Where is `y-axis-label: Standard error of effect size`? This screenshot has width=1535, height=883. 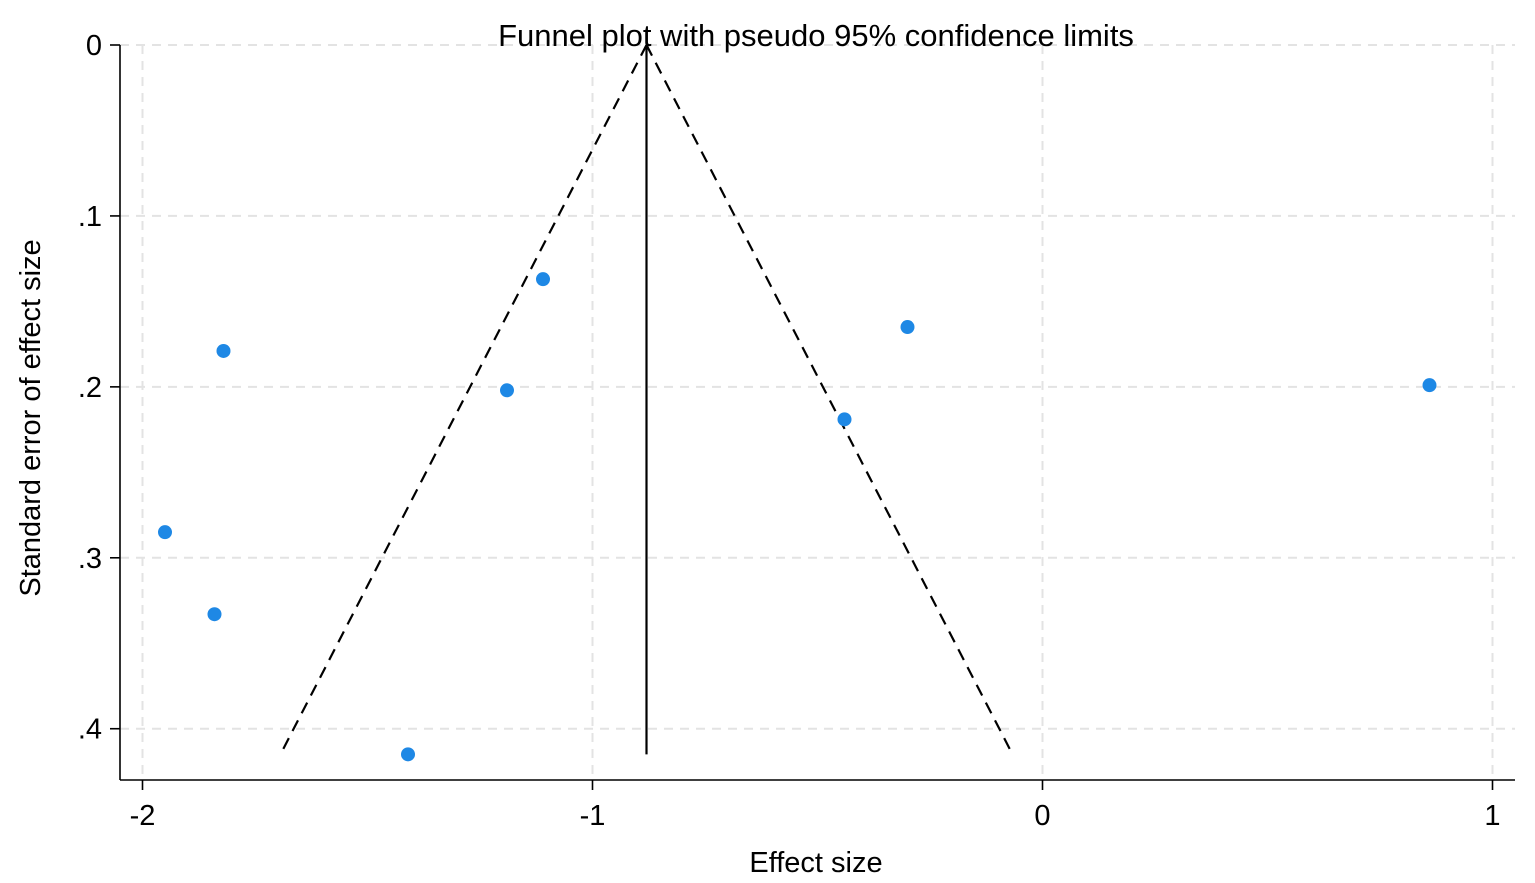
y-axis-label: Standard error of effect size is located at coordinates (31, 417).